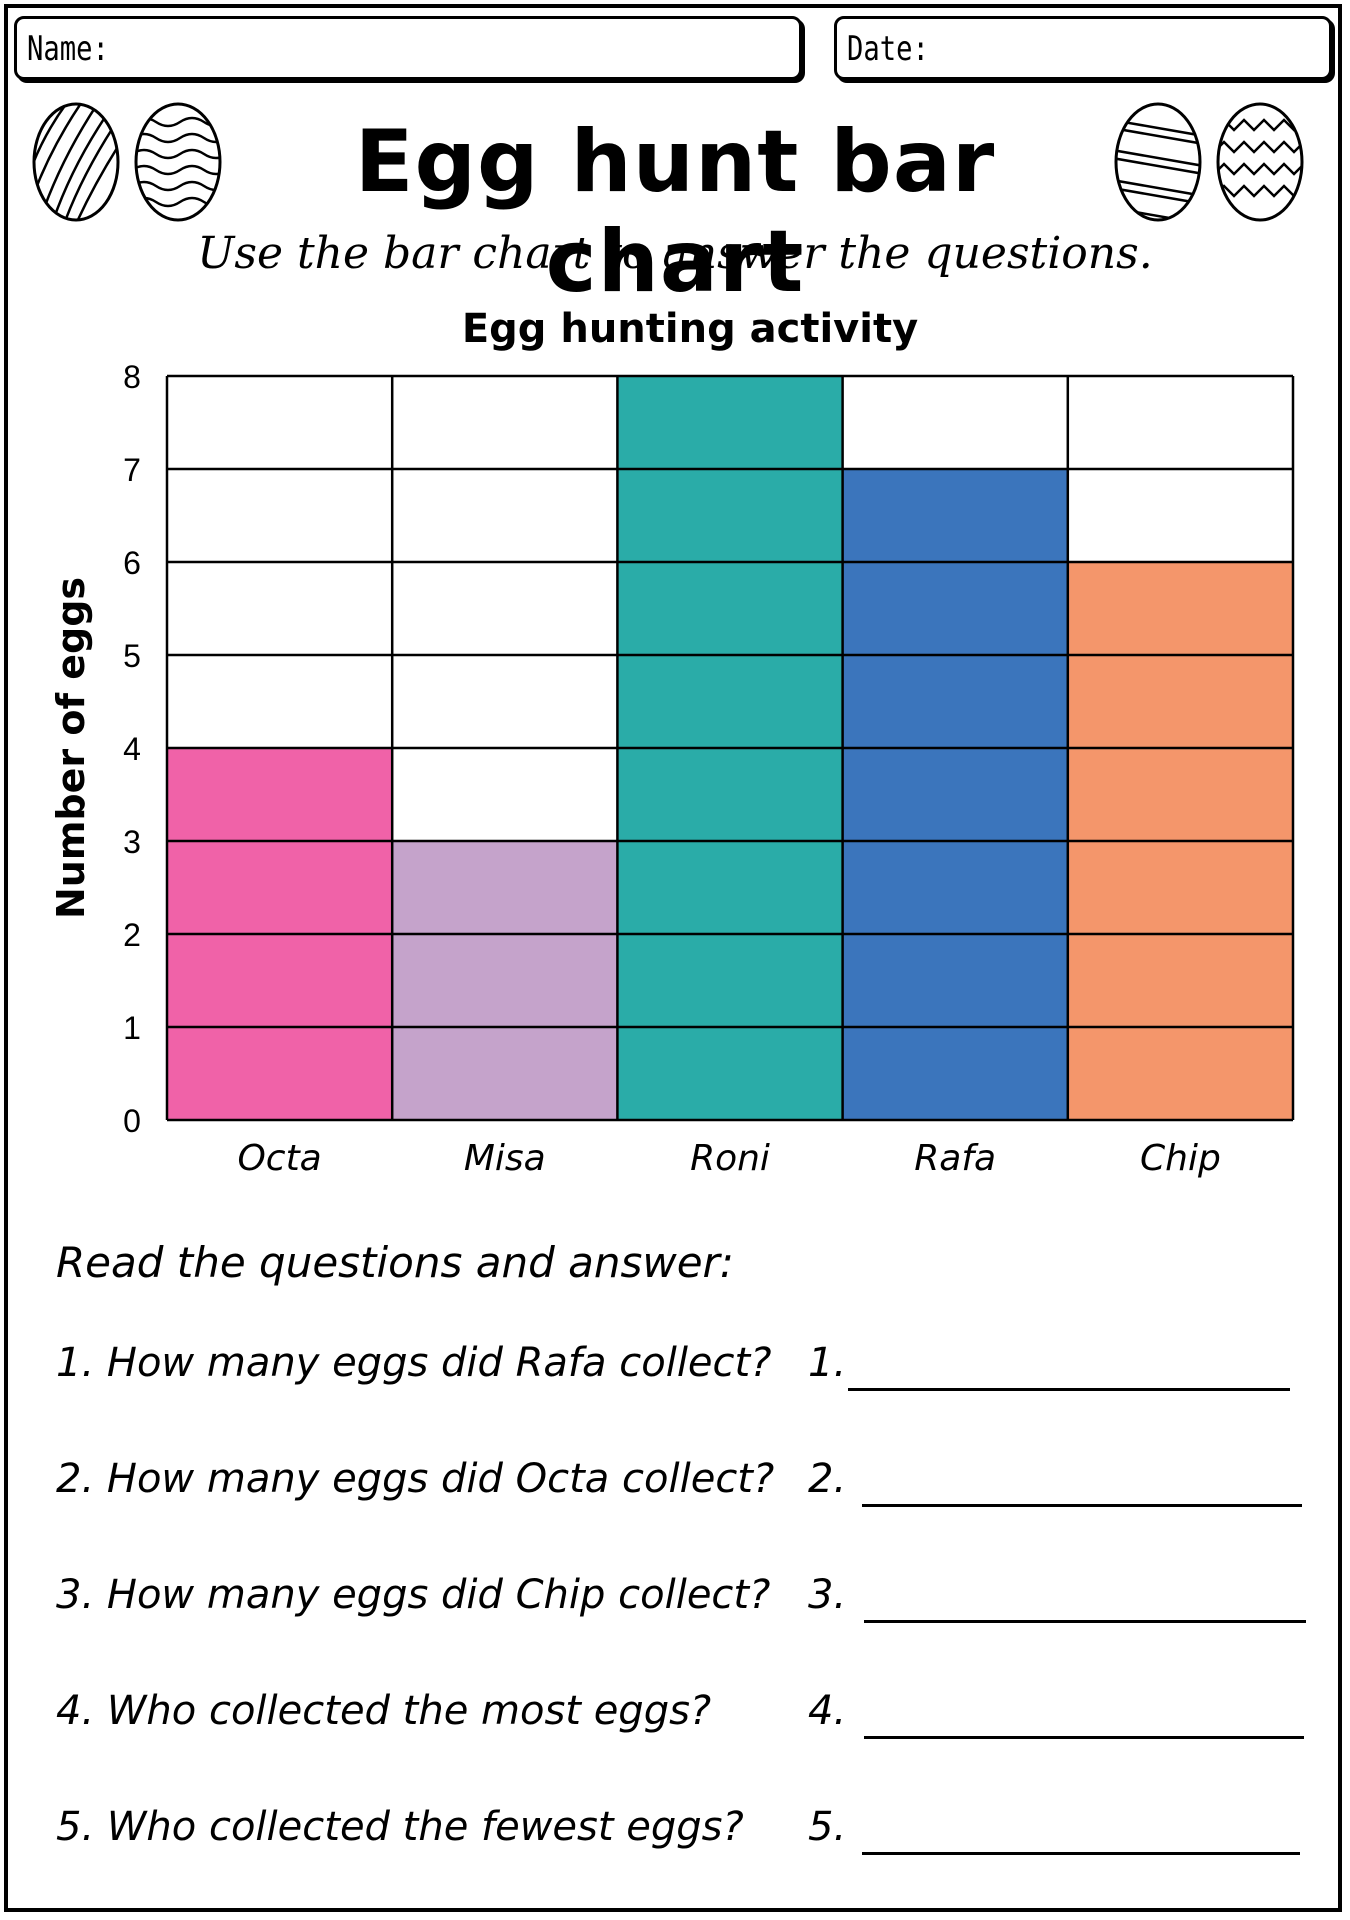 This screenshot has height=1920, width=1350. Describe the element at coordinates (132, 470) in the screenshot. I see `y-tick-label: 7` at that location.